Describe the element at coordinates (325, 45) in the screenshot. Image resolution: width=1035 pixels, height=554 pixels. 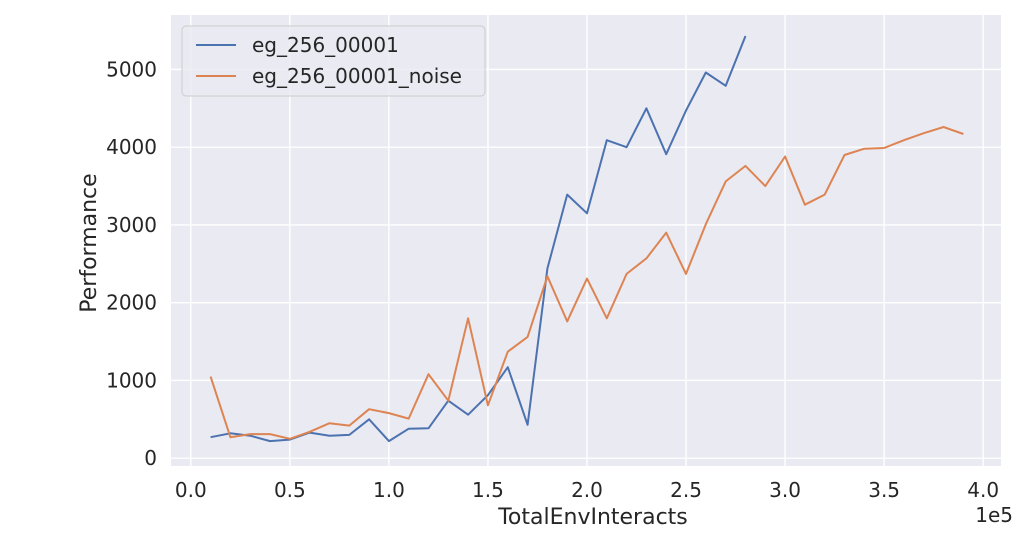
I see `legend-label-eg-256-00001: eg_256_00001` at that location.